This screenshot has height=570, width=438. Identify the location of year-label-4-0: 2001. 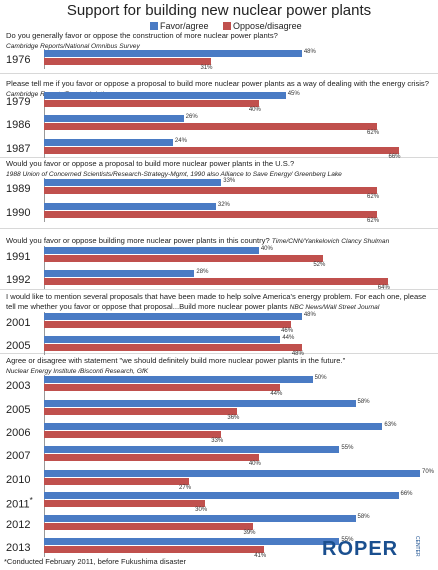
(18, 323).